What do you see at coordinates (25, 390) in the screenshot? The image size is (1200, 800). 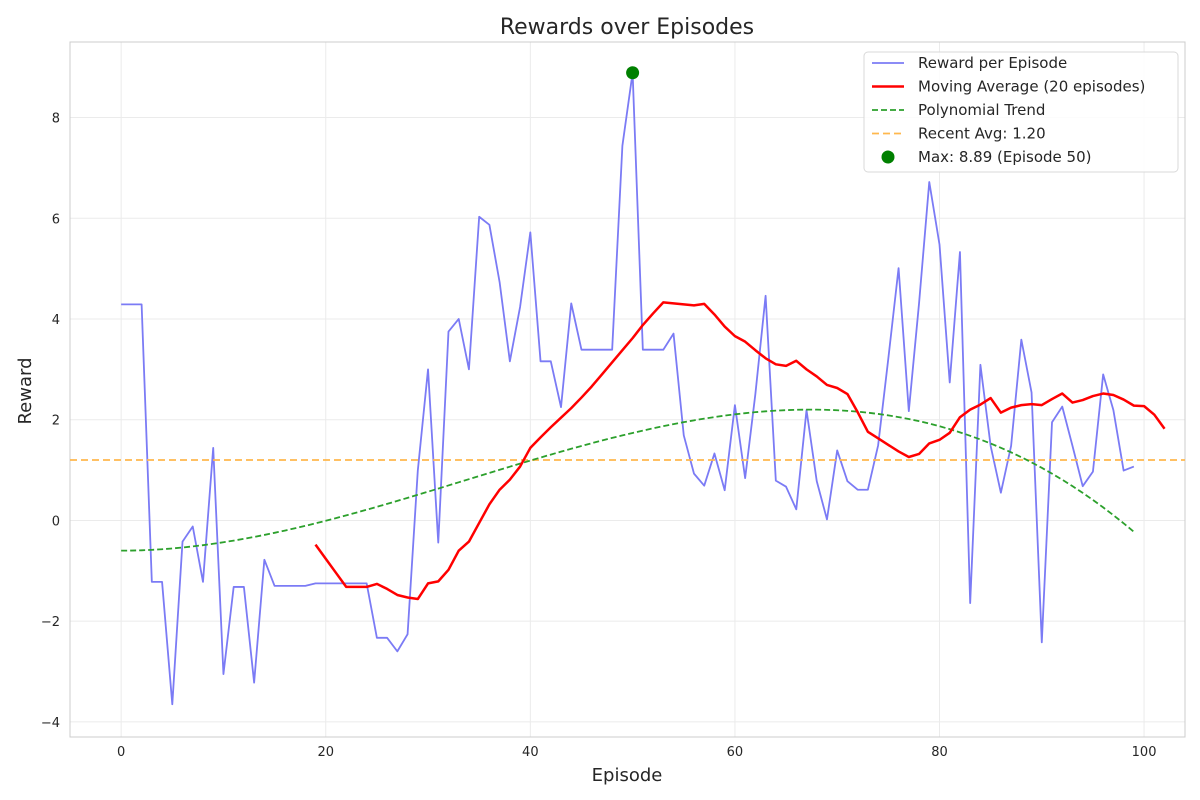 I see `y-axis-label: Reward` at bounding box center [25, 390].